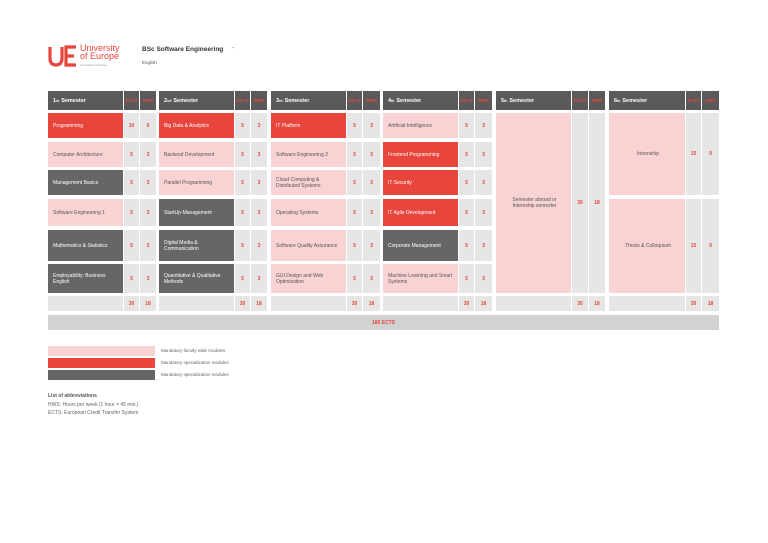 Image resolution: width=768 pixels, height=543 pixels. I want to click on cell-text: IT Platform, so click(288, 125).